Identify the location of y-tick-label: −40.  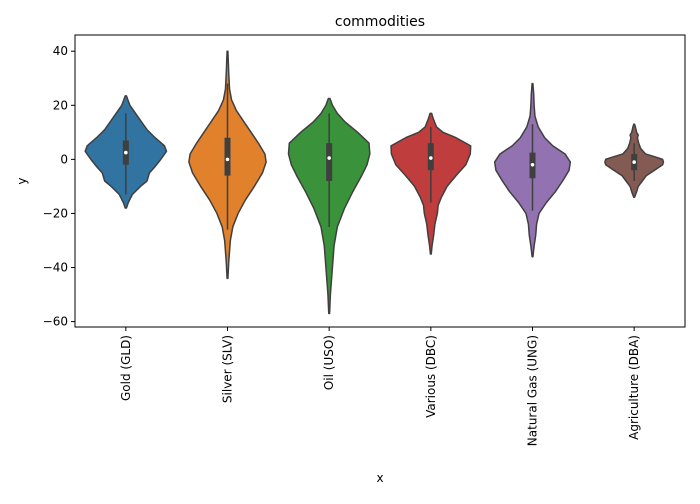
(55, 268).